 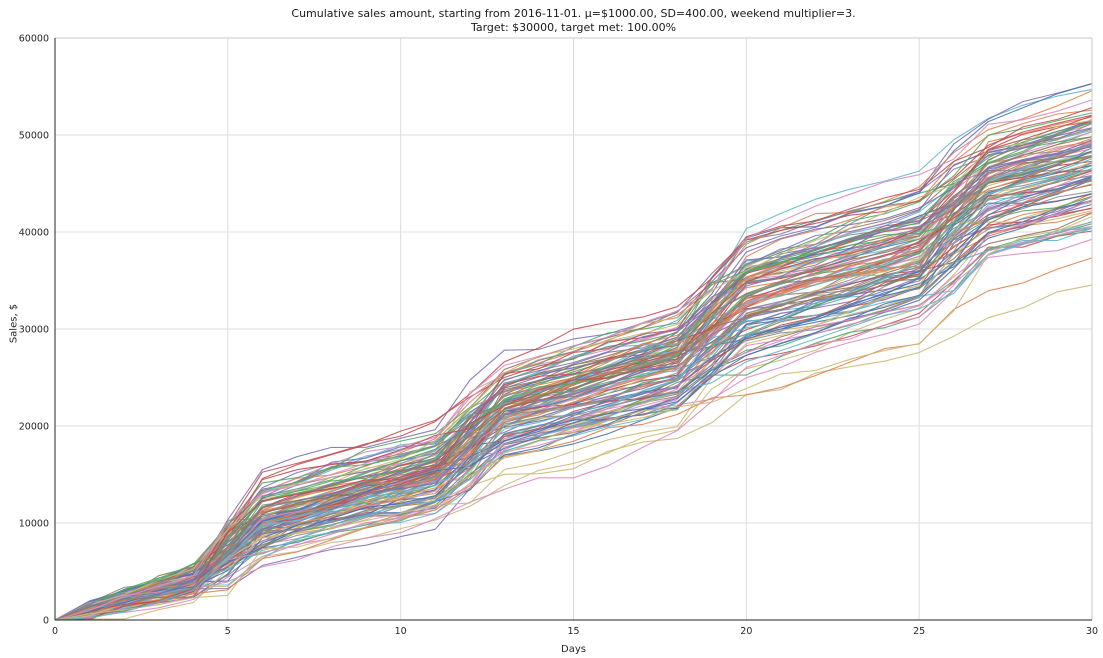 What do you see at coordinates (573, 631) in the screenshot?
I see `x-tick-label: 15` at bounding box center [573, 631].